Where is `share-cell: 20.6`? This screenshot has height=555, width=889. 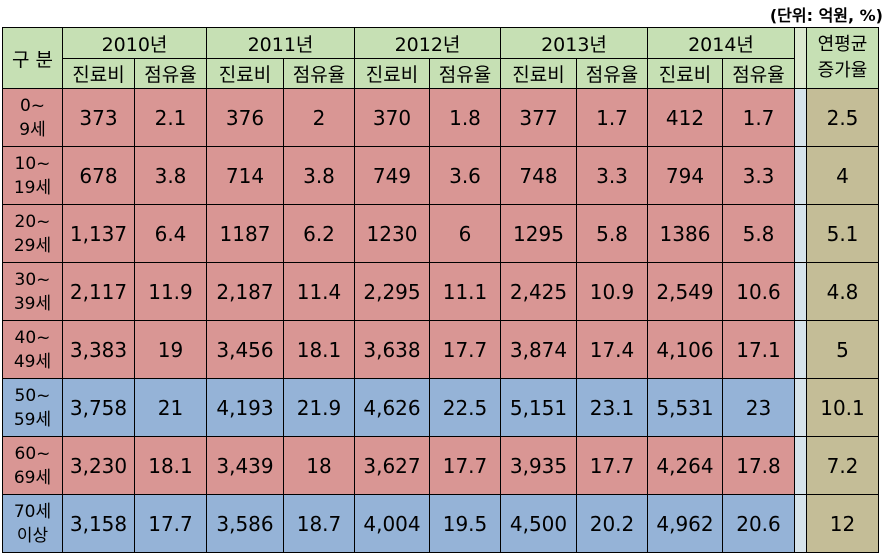 share-cell: 20.6 is located at coordinates (758, 523).